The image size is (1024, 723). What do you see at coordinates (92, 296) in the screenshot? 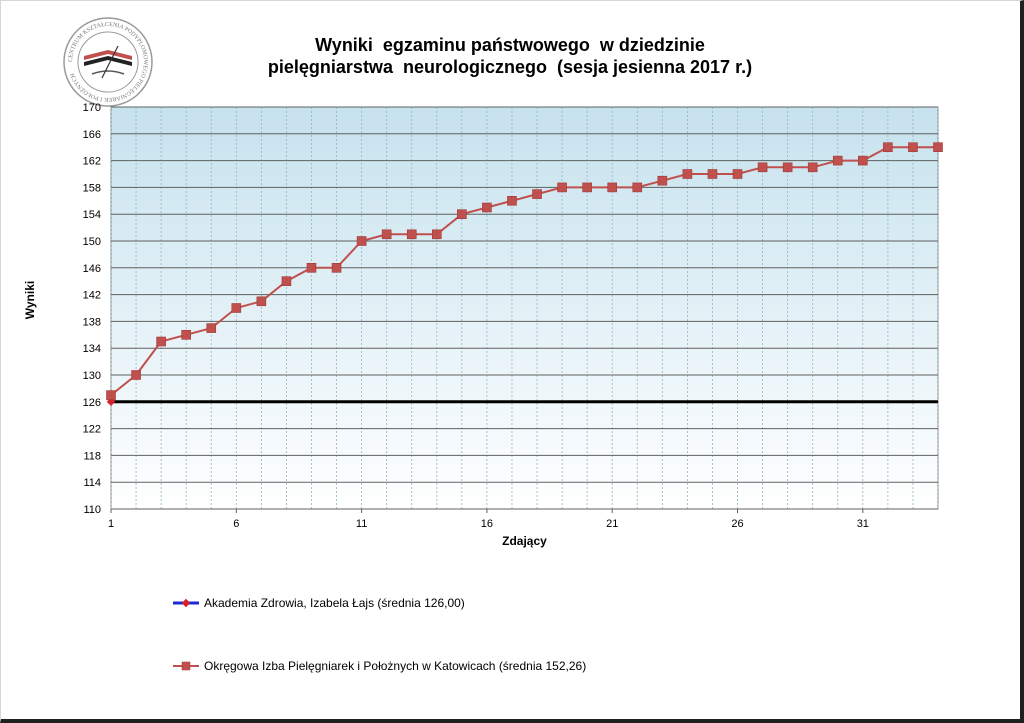
I see `y-tick-label: 142` at bounding box center [92, 296].